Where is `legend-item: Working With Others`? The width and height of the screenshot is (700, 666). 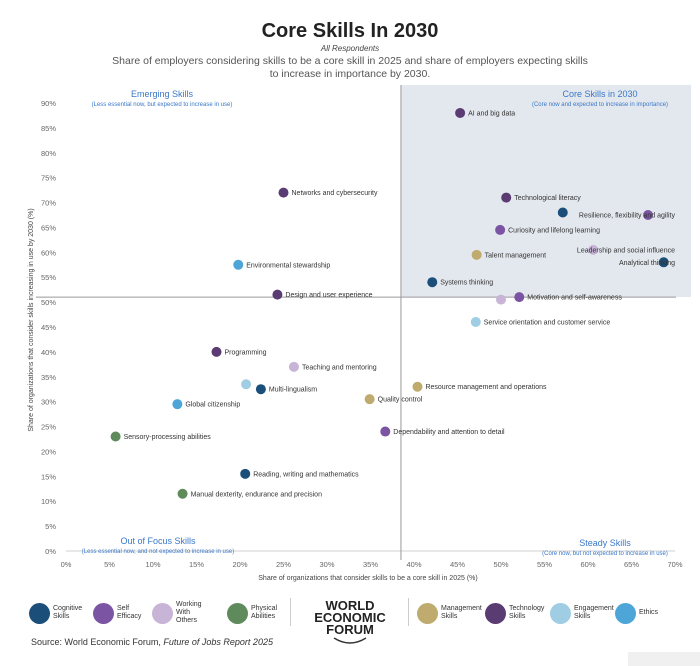 legend-item: Working With Others is located at coordinates (184, 612).